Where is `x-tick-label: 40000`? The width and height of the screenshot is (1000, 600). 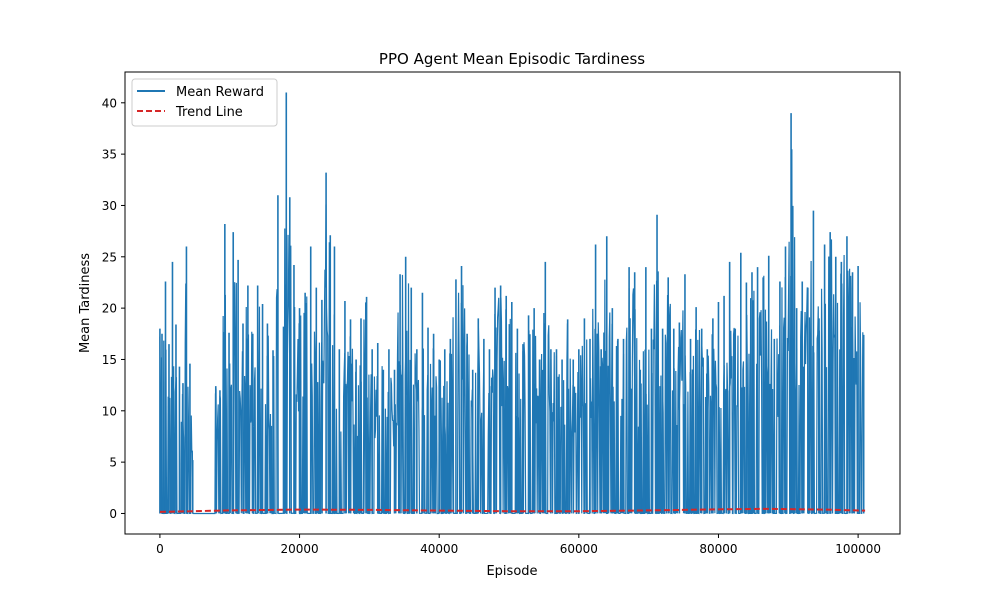 x-tick-label: 40000 is located at coordinates (439, 549).